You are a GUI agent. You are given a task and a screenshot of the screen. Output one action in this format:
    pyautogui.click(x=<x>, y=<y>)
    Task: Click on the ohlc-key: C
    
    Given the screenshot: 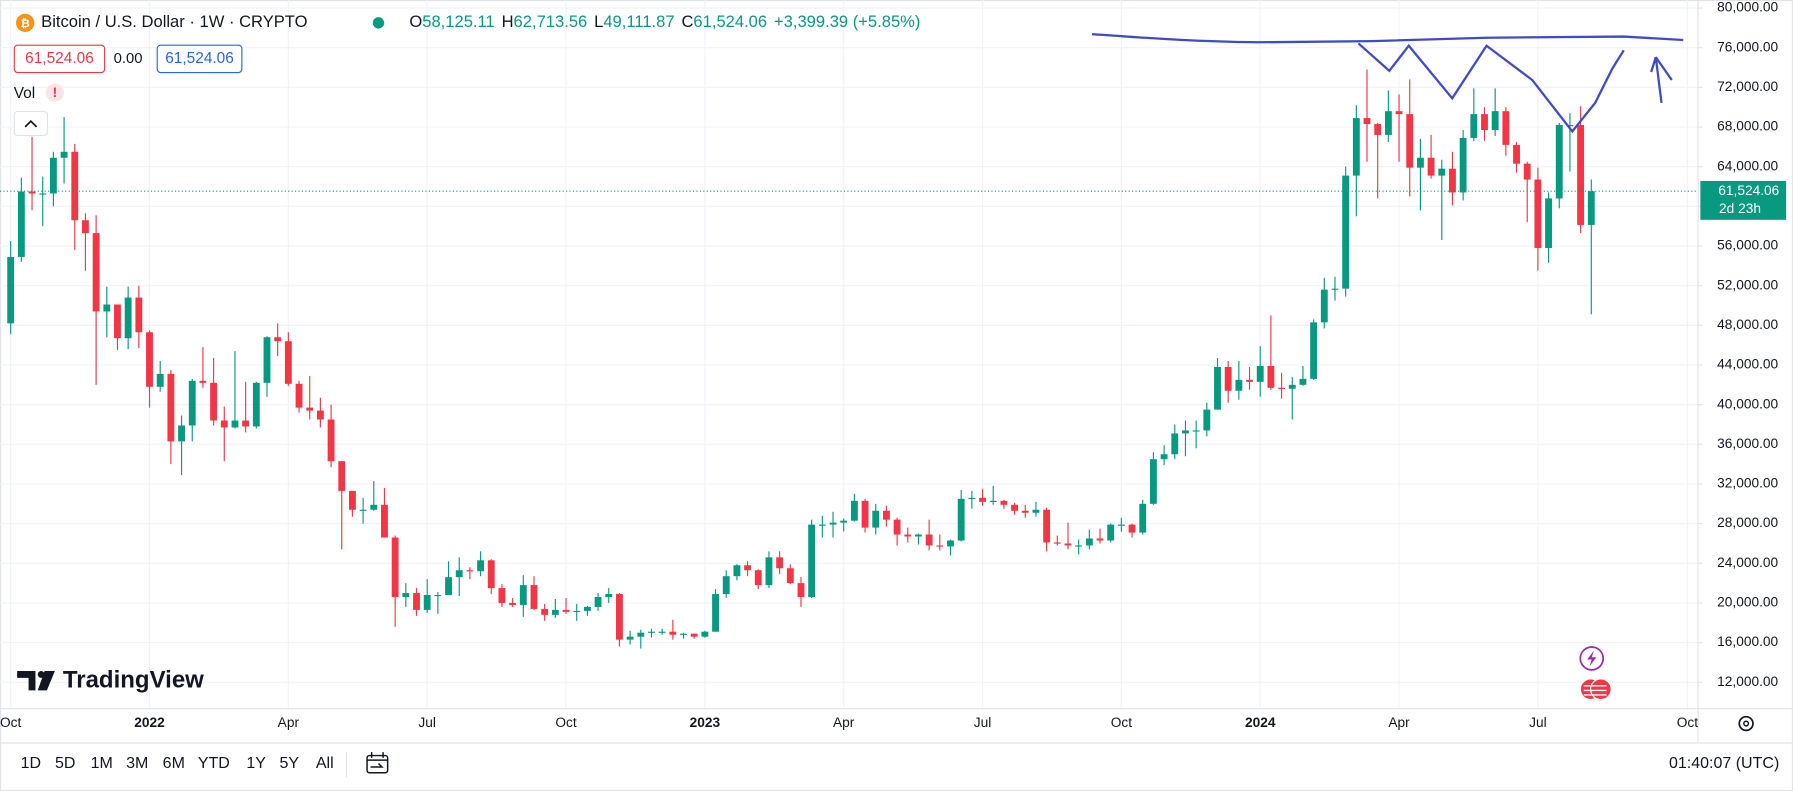 What is the action you would take?
    pyautogui.click(x=687, y=21)
    